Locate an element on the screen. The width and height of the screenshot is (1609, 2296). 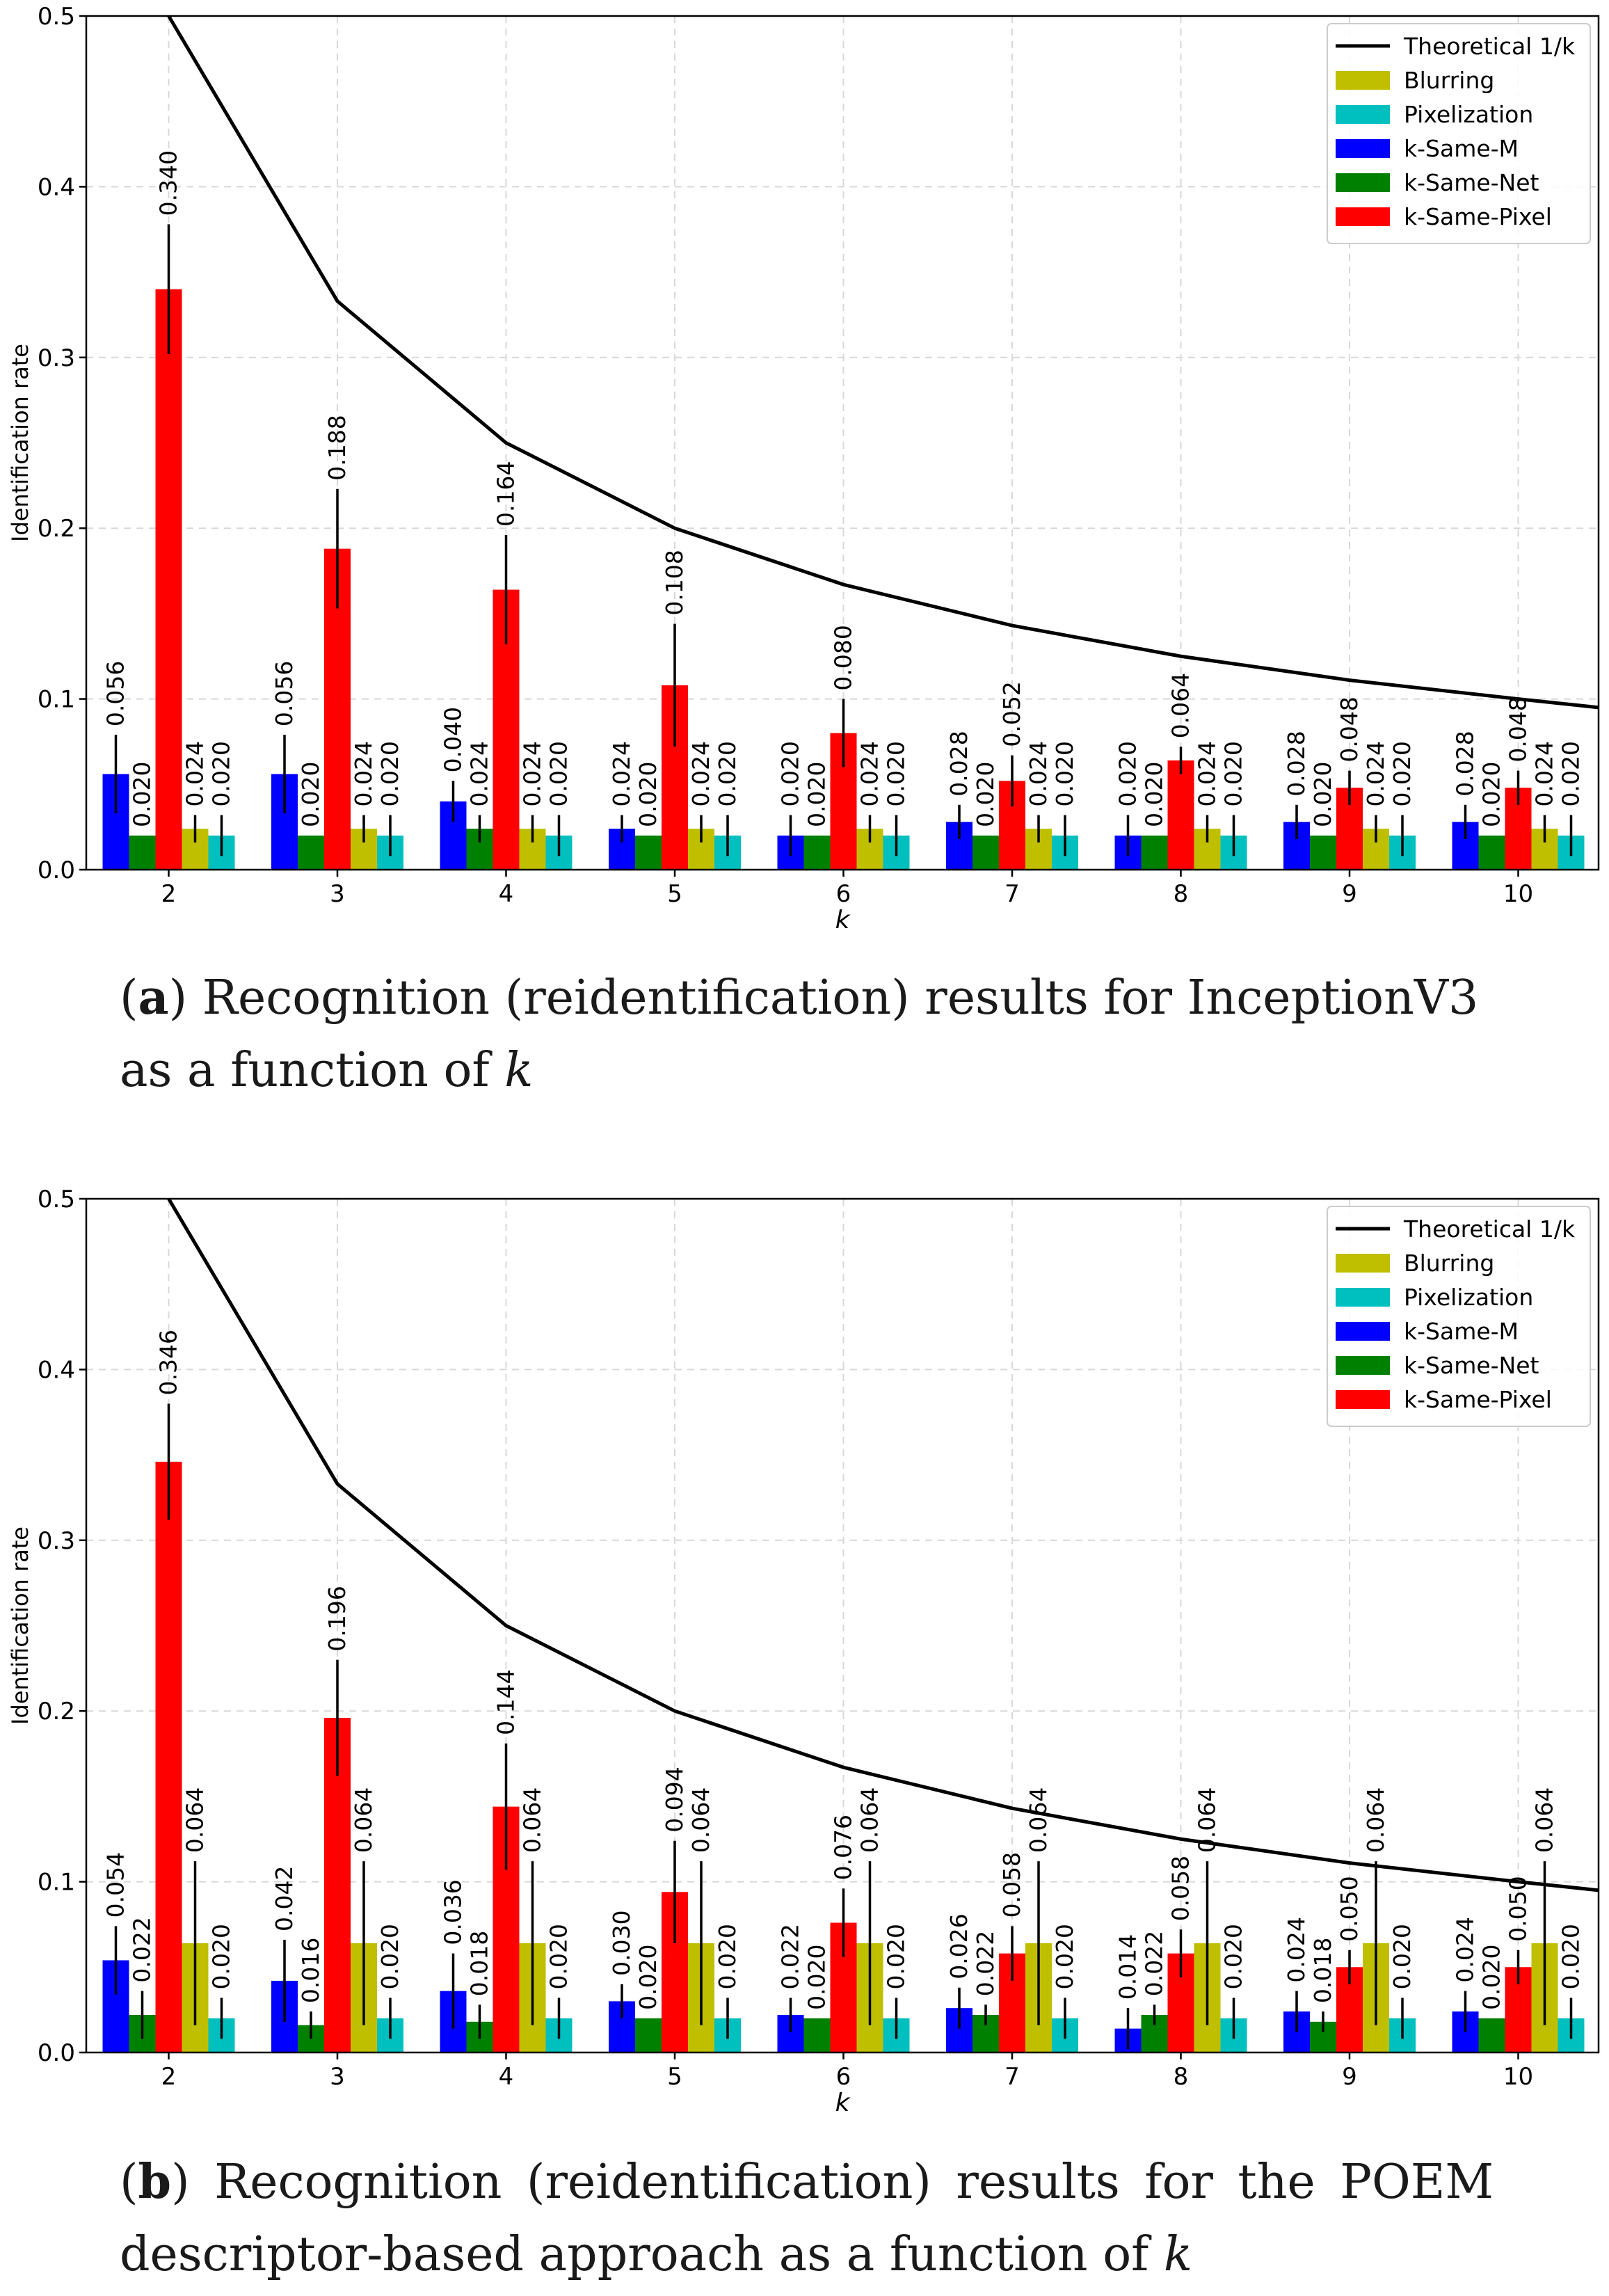
data-label: 0.052 is located at coordinates (1011, 714).